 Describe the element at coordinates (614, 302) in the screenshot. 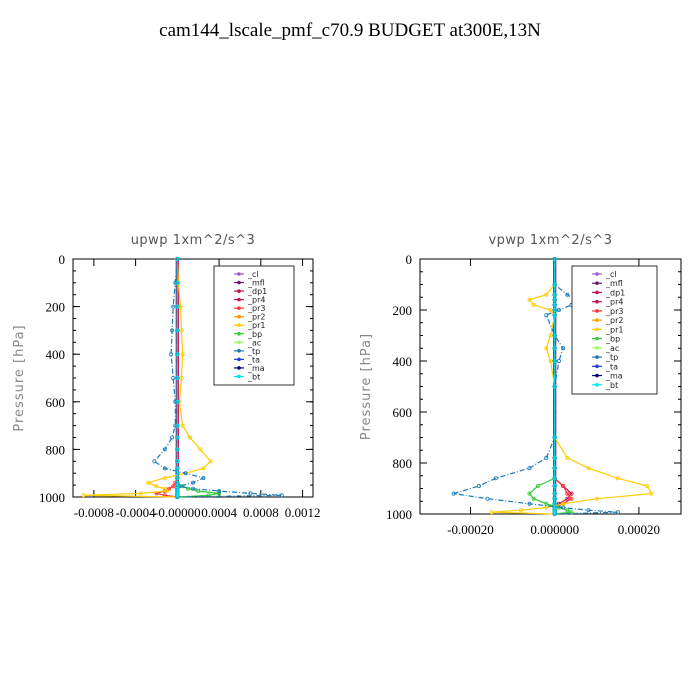

I see `legend-label: _pr4` at that location.